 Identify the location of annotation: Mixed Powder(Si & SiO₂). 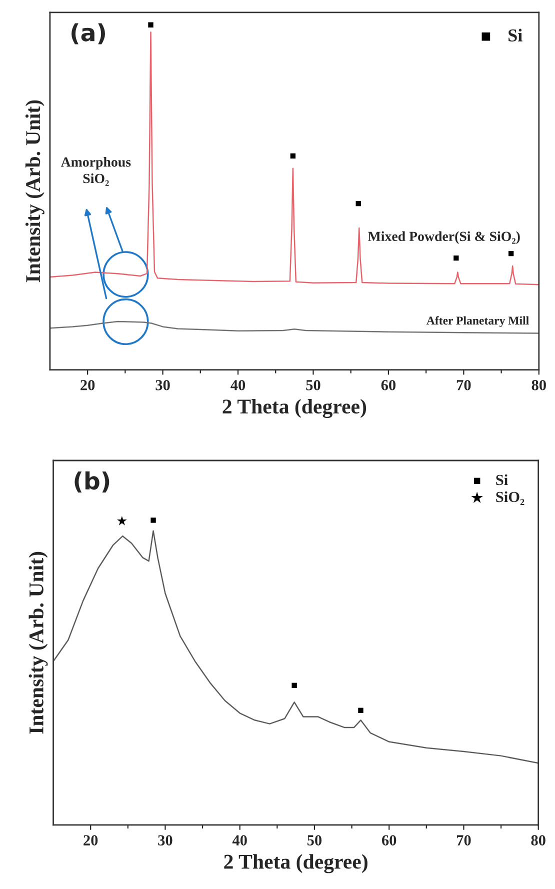
(444, 237).